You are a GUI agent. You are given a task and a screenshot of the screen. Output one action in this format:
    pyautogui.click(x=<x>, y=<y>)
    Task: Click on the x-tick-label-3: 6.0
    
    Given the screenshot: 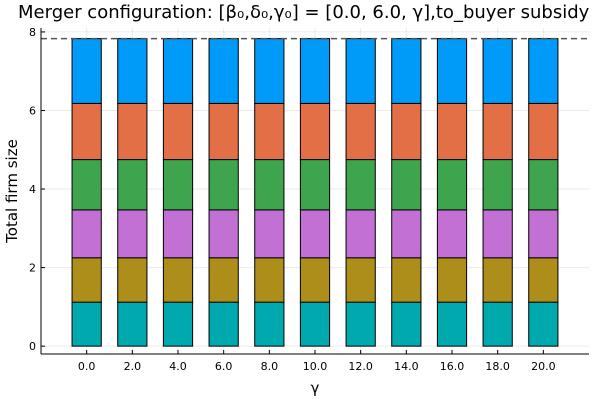 What is the action you would take?
    pyautogui.click(x=224, y=366)
    